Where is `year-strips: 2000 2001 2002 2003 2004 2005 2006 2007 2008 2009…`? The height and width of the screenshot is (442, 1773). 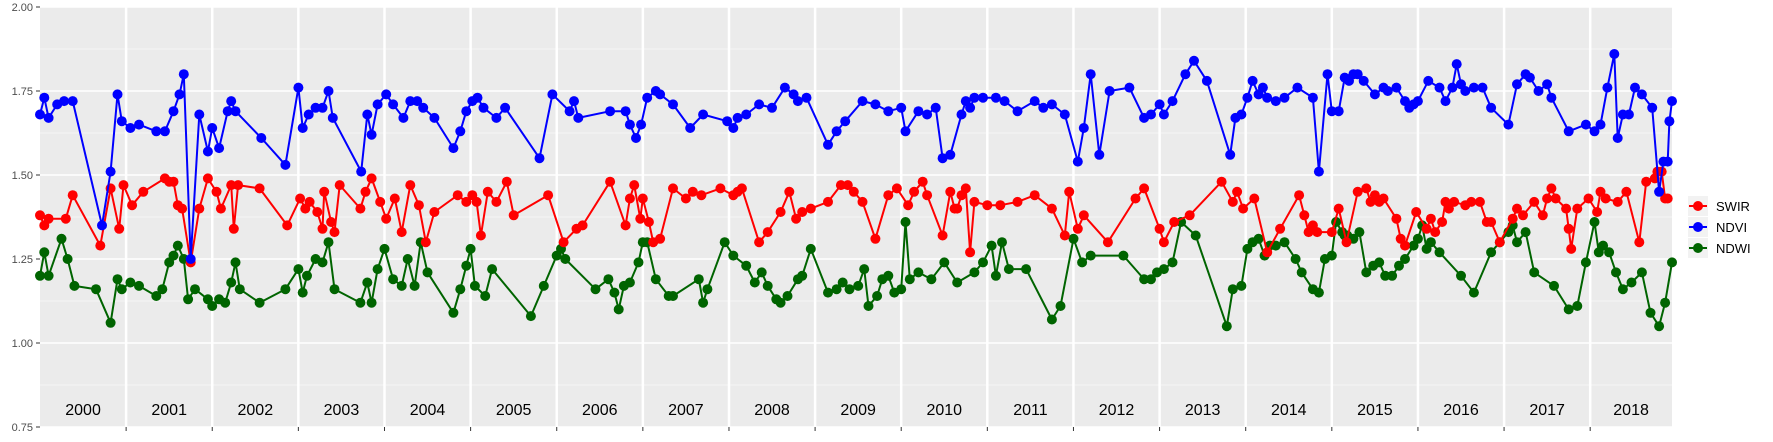
year-strips: 2000 2001 2002 2003 2004 2005 2006 2007 2008 2009… is located at coordinates (857, 416).